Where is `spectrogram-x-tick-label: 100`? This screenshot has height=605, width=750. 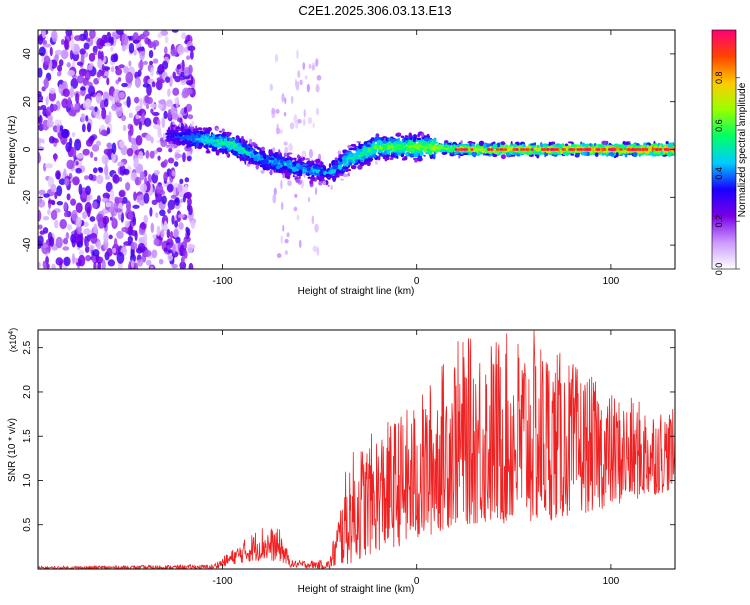
spectrogram-x-tick-label: 100 is located at coordinates (611, 281).